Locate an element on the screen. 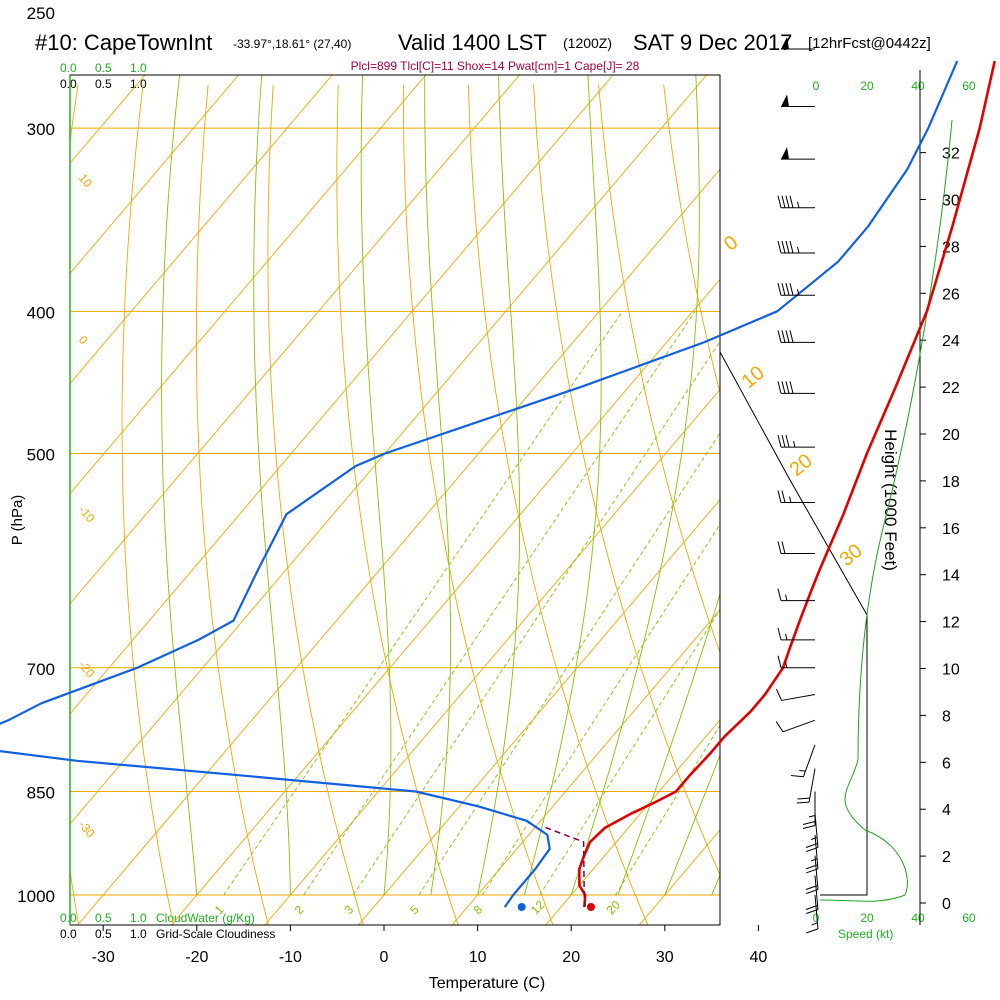  forecast-info: [12hrFcst@0442z] is located at coordinates (869, 43).